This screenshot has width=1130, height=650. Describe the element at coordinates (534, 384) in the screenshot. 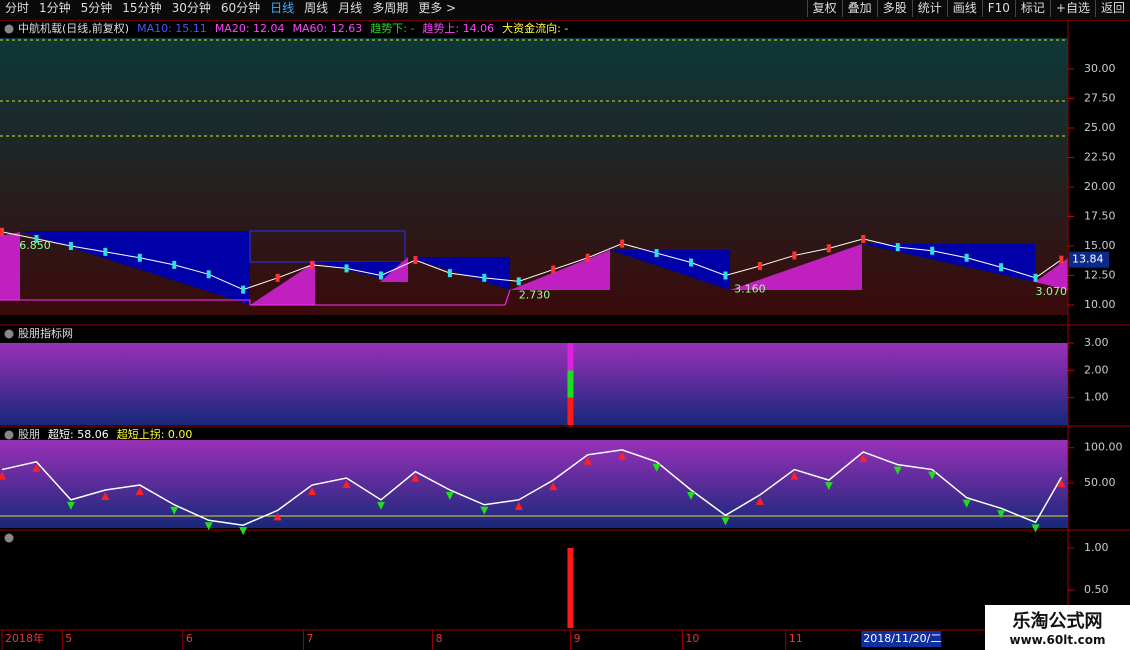

I see `panel2-bg` at that location.